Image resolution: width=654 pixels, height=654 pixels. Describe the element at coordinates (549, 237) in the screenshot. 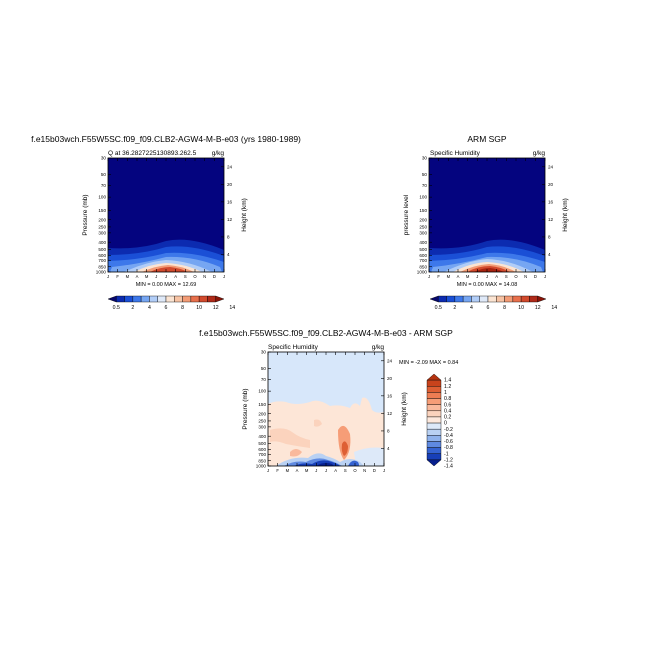

I see `y-right-tick-label: 8` at that location.